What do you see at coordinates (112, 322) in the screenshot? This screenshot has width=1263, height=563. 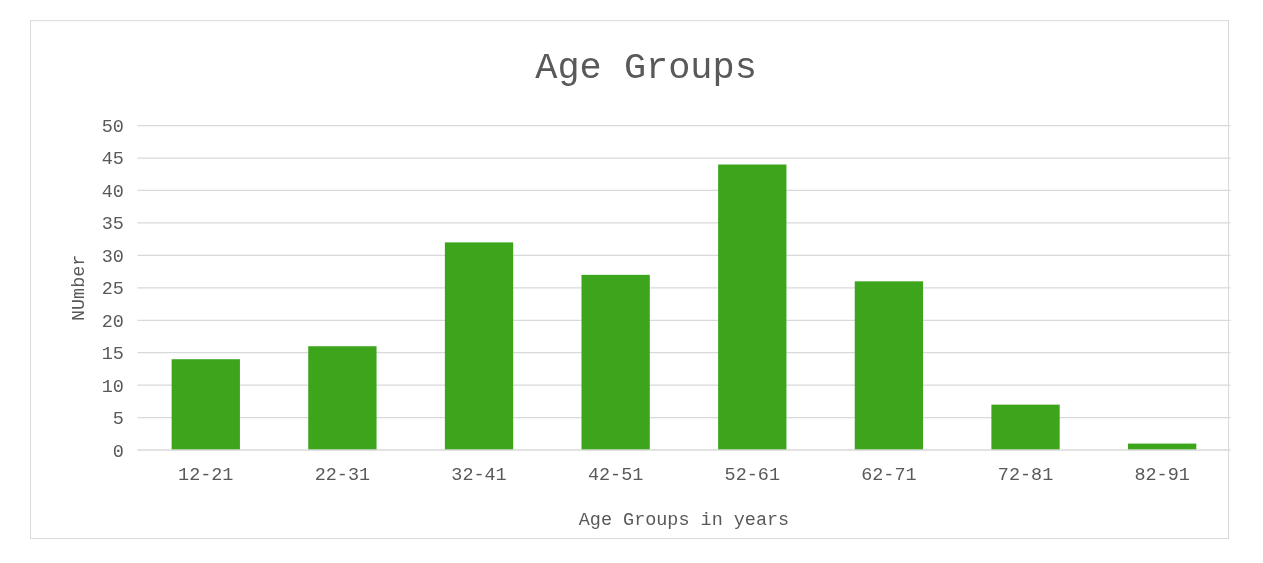 I see `y-tick-label: 20` at bounding box center [112, 322].